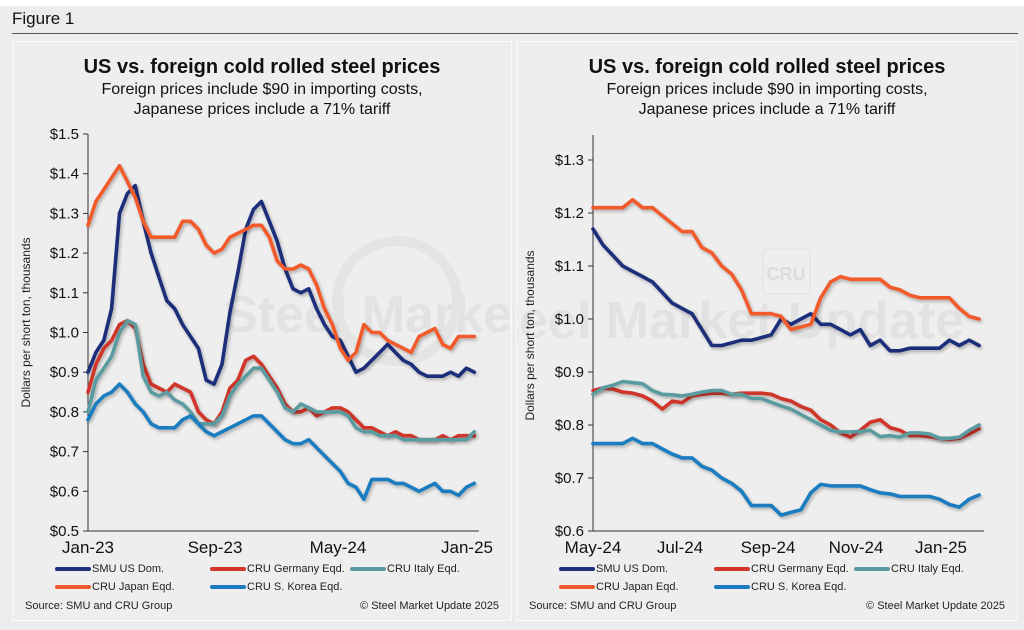  What do you see at coordinates (64, 134) in the screenshot?
I see `y-tick-label: $1.5` at bounding box center [64, 134].